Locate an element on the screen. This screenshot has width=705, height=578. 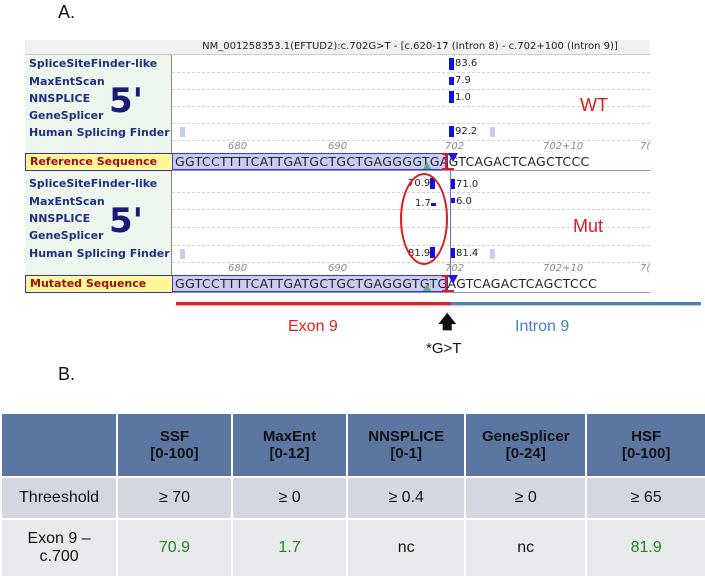
cell-nnsplice: ≥ 0.4 is located at coordinates (406, 498).